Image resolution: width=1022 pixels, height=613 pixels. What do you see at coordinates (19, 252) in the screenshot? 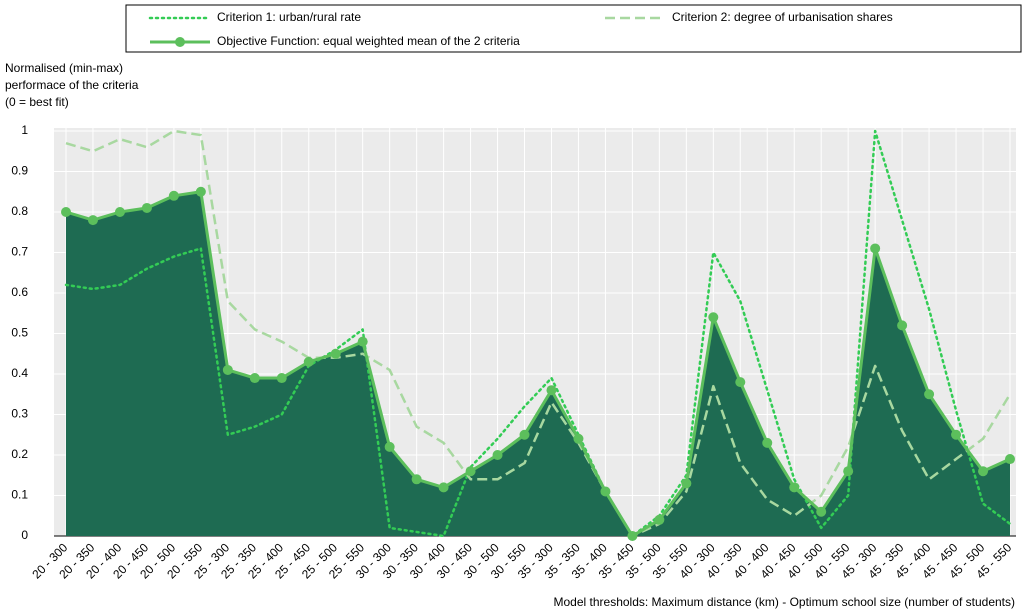
I see `y-tick-label: 0.7` at bounding box center [19, 252].